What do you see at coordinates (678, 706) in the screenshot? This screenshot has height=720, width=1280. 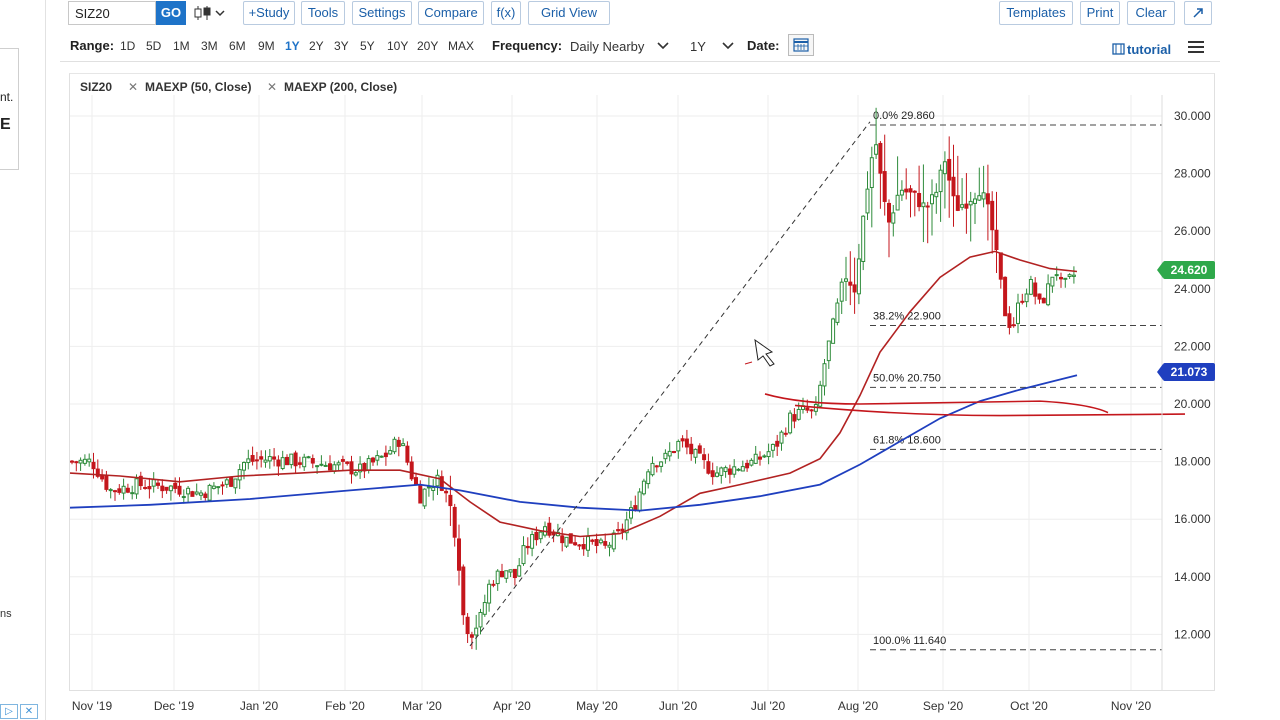 I see `x-tick-label: Jun '20` at bounding box center [678, 706].